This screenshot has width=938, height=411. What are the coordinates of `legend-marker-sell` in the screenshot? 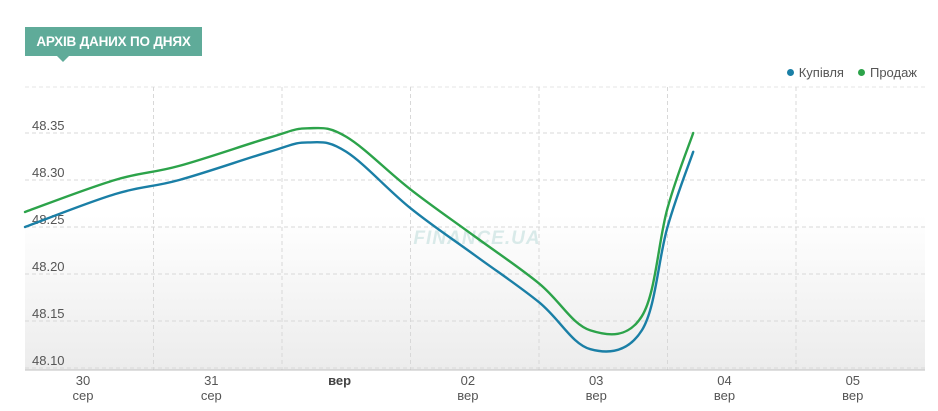 It's located at (861, 72).